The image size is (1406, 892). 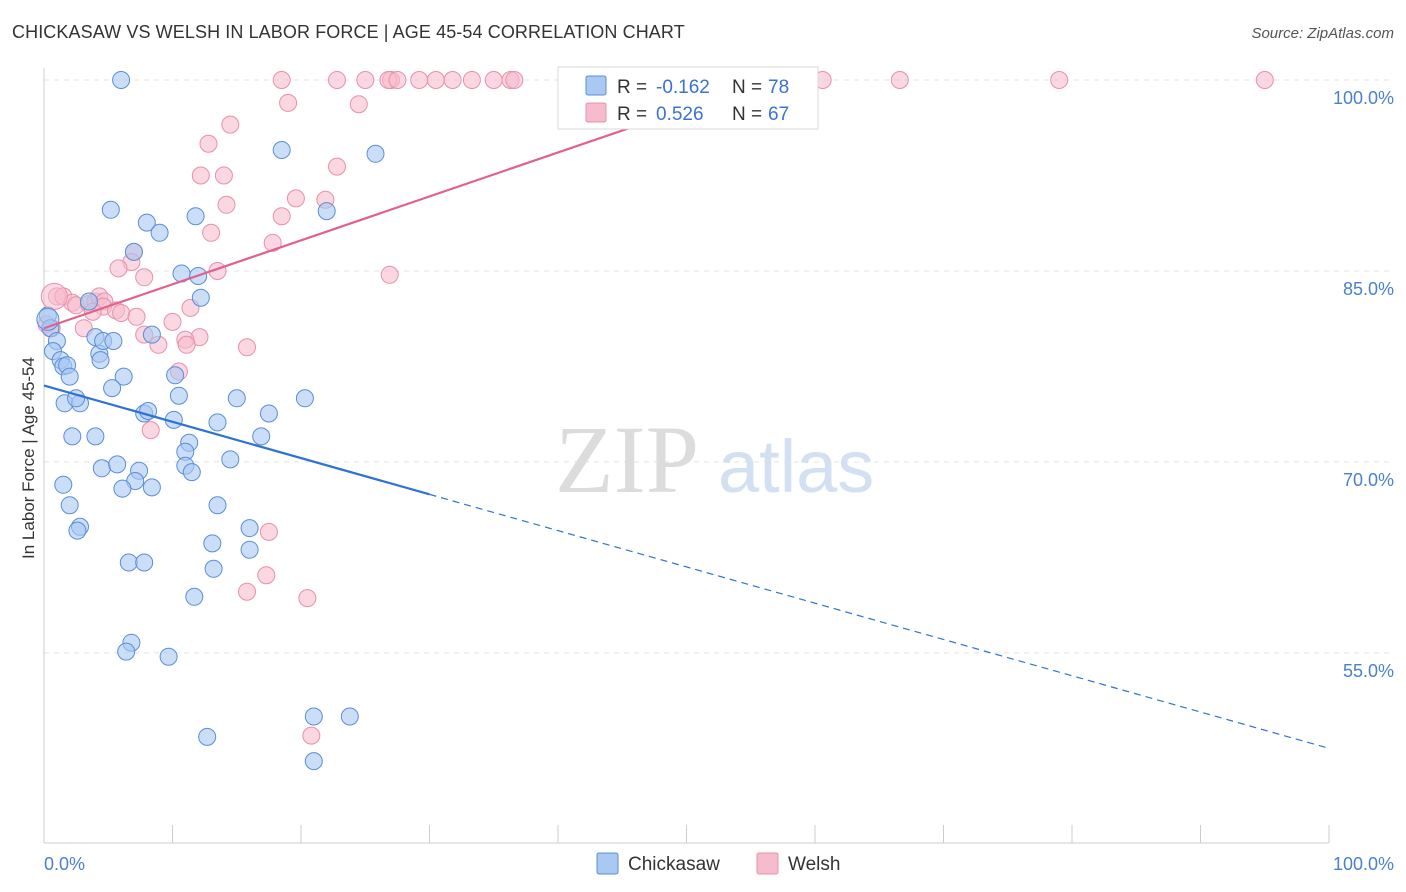 What do you see at coordinates (1363, 98) in the screenshot?
I see `y-tick-label-100: 100.0%` at bounding box center [1363, 98].